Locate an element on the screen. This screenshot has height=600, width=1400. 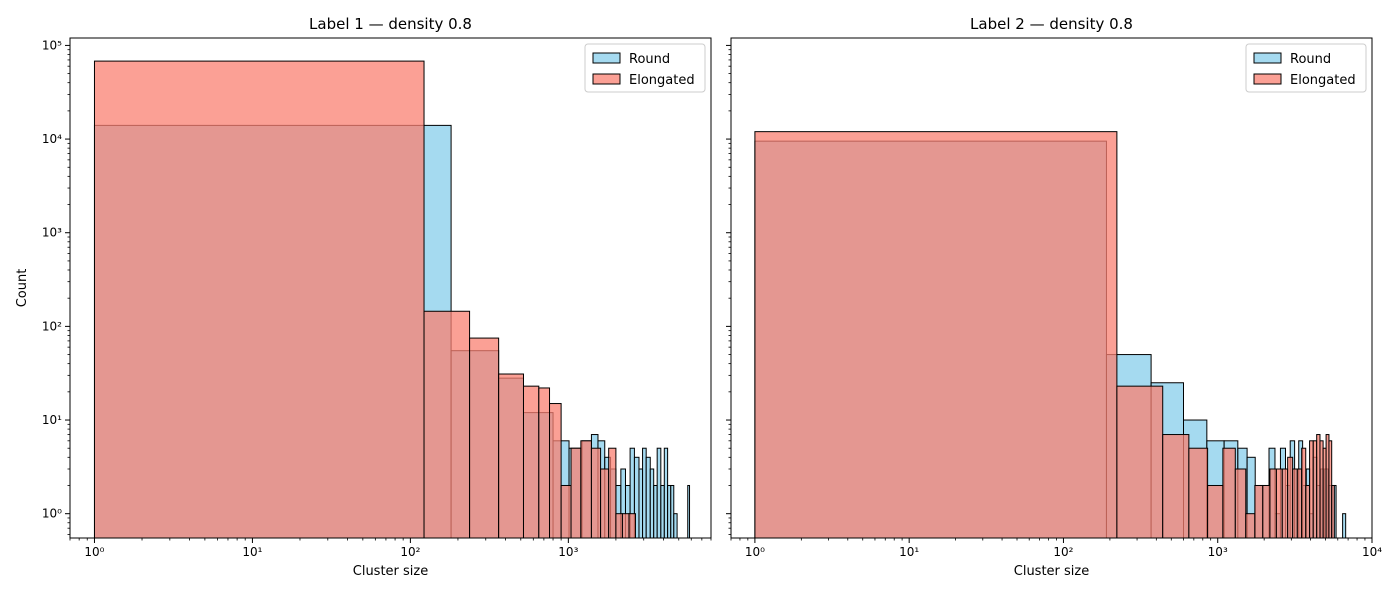
y-tick-label: 10⁰ is located at coordinates (52, 514).